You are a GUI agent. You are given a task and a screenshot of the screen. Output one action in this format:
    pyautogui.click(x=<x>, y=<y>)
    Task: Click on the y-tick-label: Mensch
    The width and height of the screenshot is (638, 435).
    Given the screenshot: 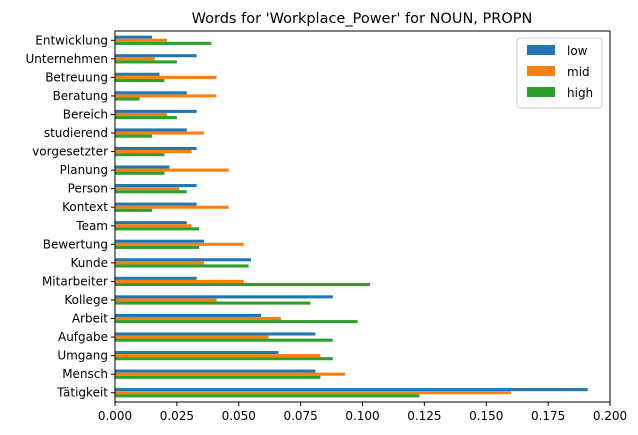 What is the action you would take?
    pyautogui.click(x=85, y=374)
    